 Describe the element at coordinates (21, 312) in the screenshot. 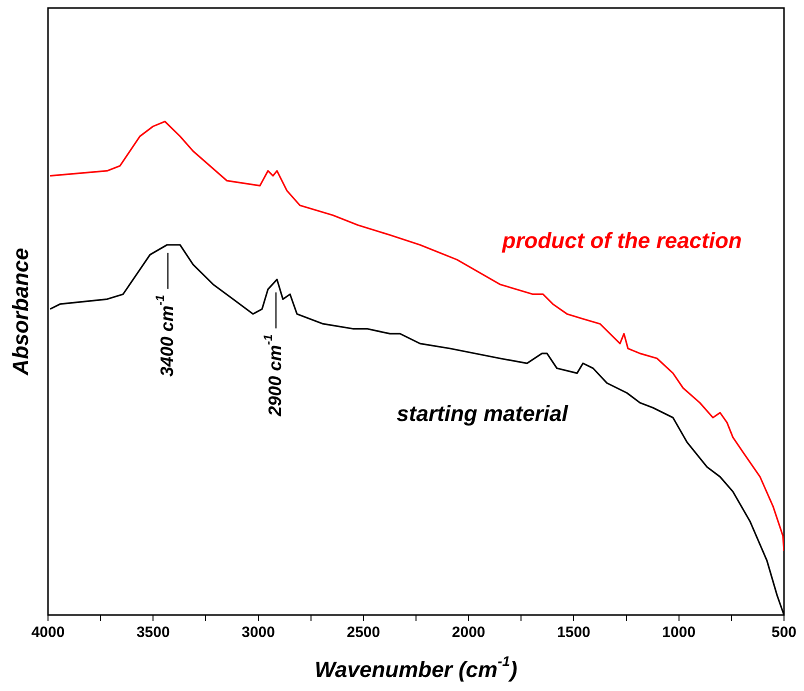

I see `y-axis-title: Absorbance` at that location.